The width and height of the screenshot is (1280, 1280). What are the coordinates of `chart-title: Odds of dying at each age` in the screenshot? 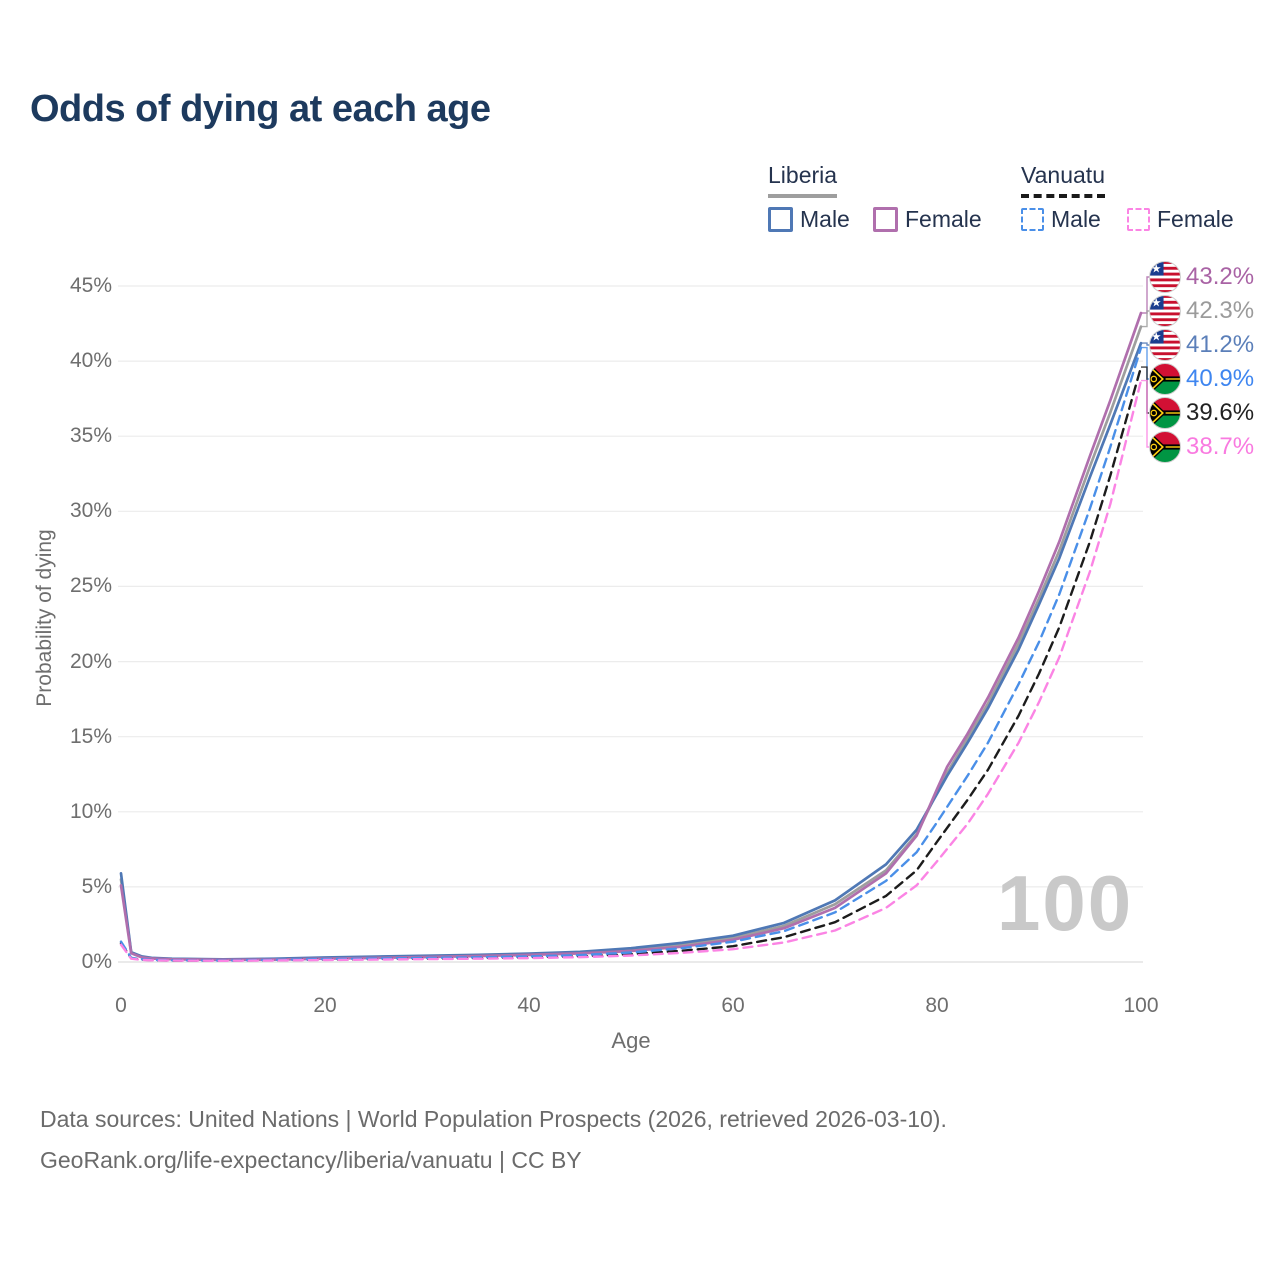 It's located at (260, 109).